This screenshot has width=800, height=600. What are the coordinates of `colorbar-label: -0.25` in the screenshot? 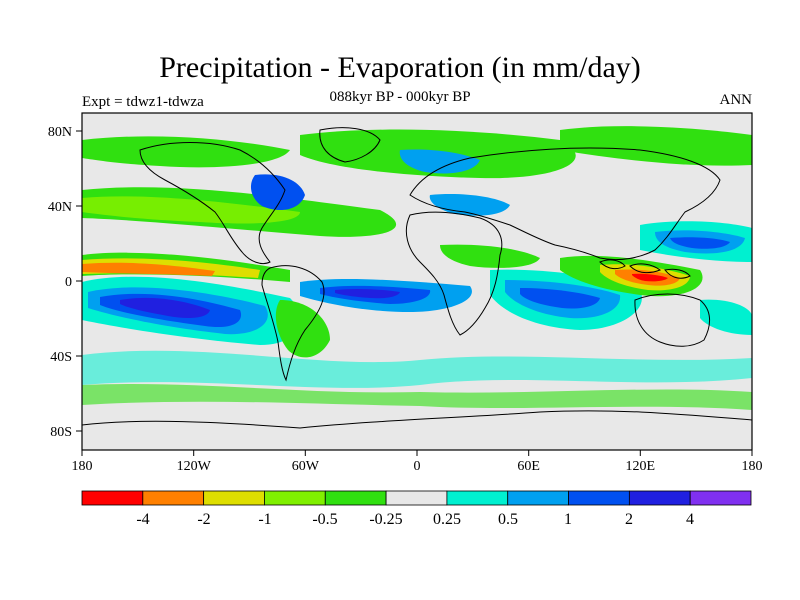 It's located at (385, 519).